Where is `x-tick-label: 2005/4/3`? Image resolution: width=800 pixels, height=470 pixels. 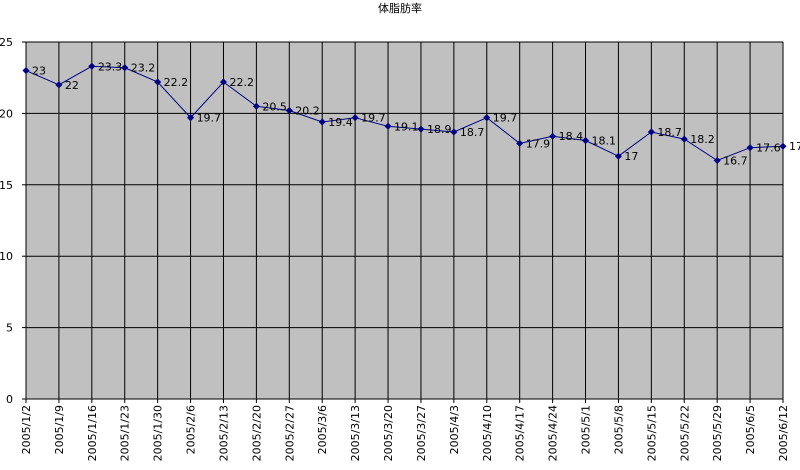
x-tick-label: 2005/4/3 is located at coordinates (454, 429).